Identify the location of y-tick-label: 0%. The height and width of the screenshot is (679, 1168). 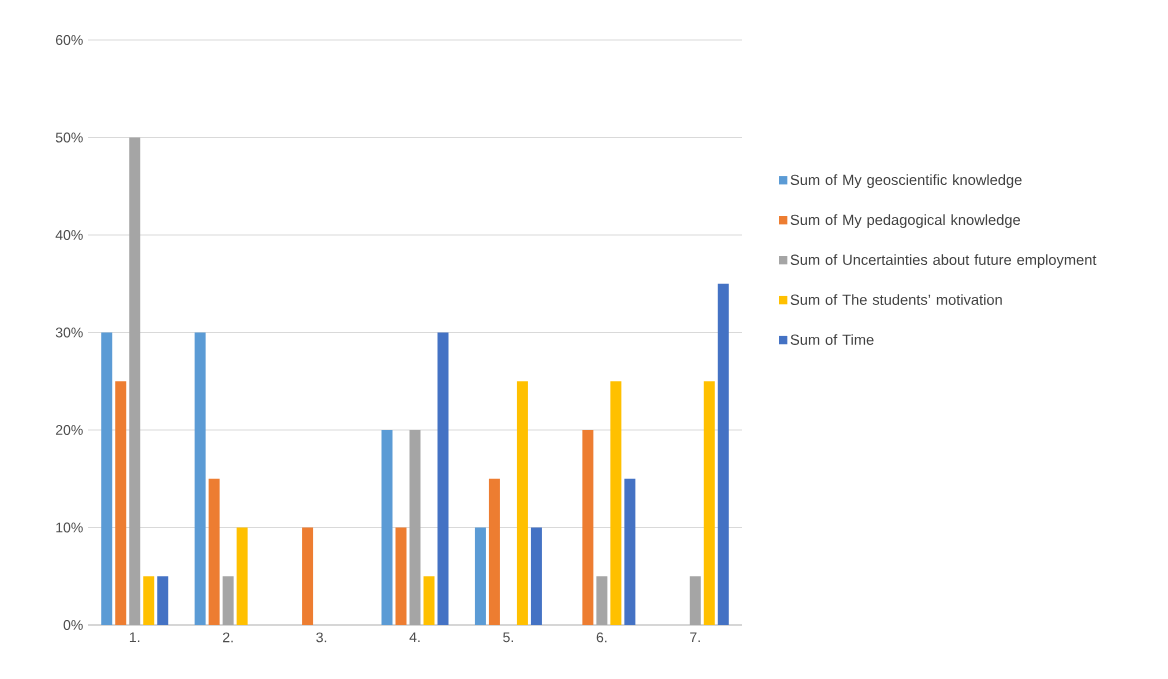
(73, 625).